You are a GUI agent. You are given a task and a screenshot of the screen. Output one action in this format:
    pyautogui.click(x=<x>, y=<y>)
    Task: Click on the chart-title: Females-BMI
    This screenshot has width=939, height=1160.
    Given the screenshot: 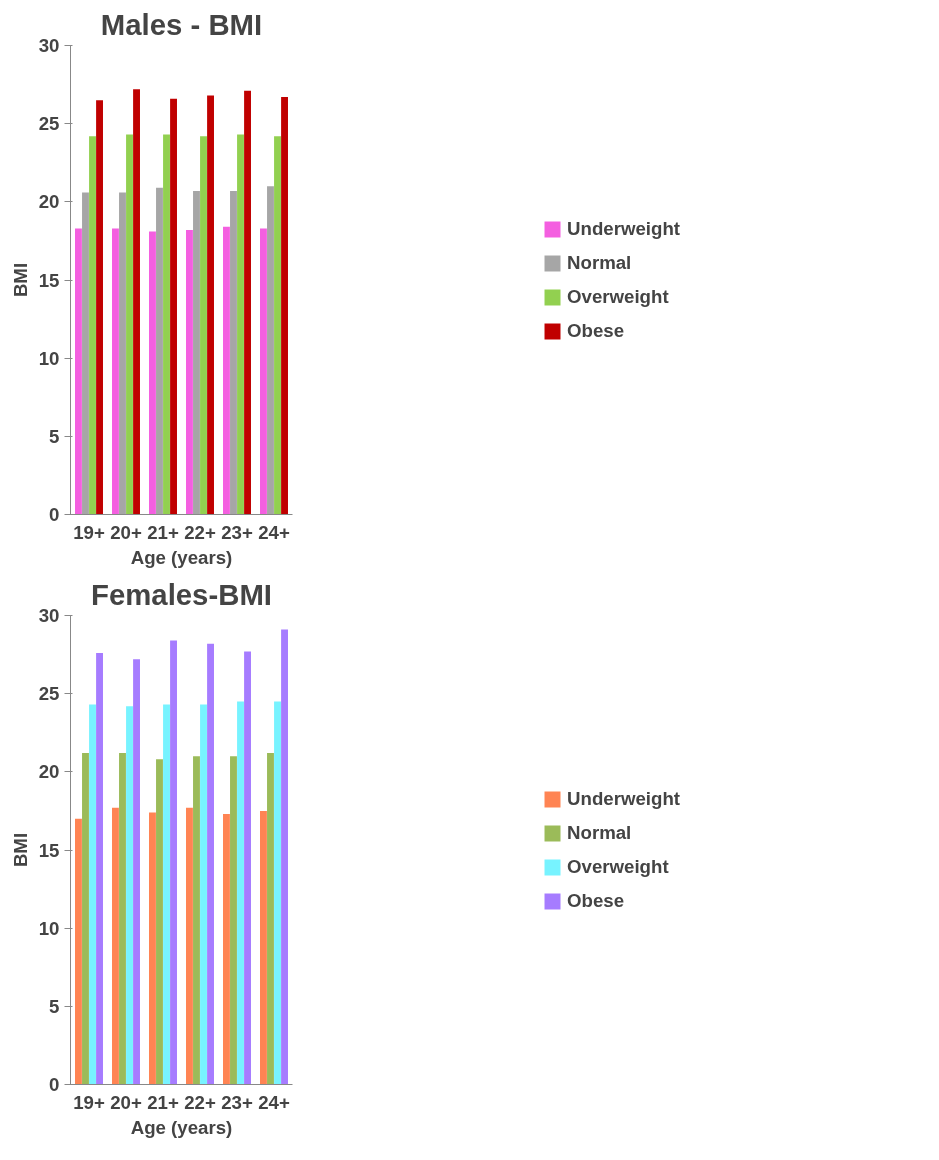 What is the action you would take?
    pyautogui.click(x=181, y=594)
    